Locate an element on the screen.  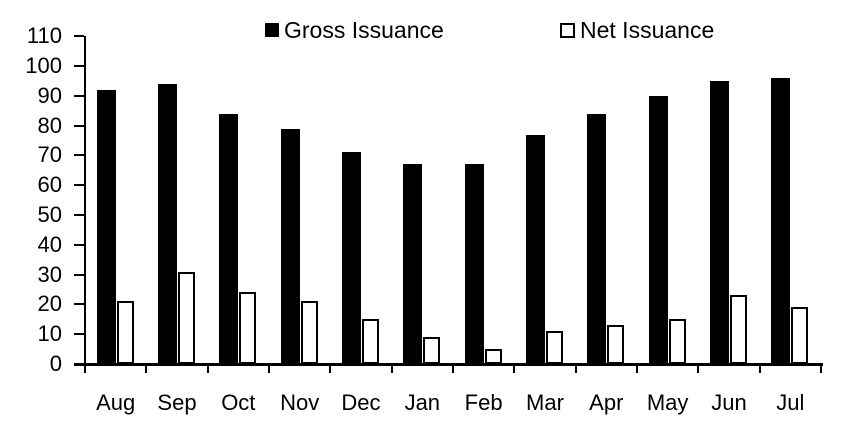
gross-issuance-swatch-icon is located at coordinates (272, 30).